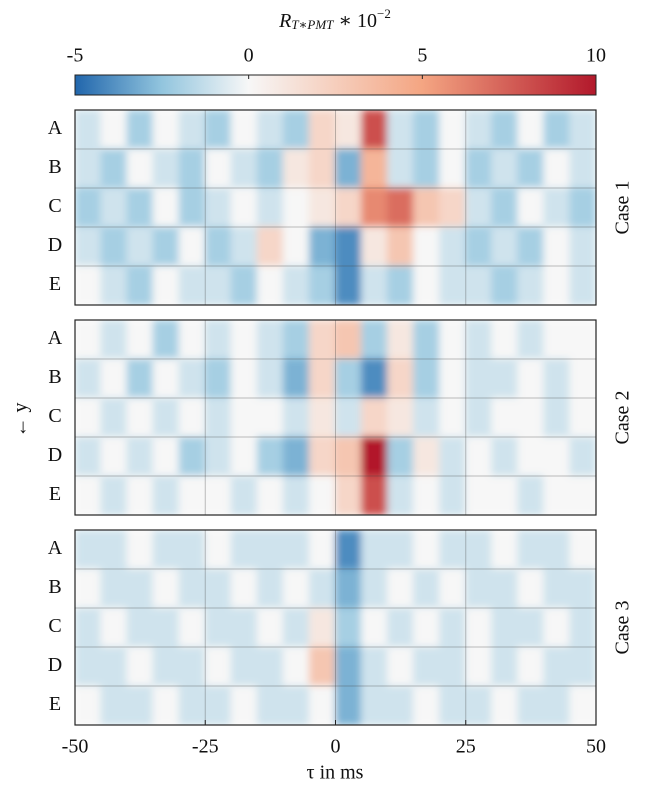 This screenshot has width=646, height=790. Describe the element at coordinates (623, 418) in the screenshot. I see `panel-label: Case 2` at that location.